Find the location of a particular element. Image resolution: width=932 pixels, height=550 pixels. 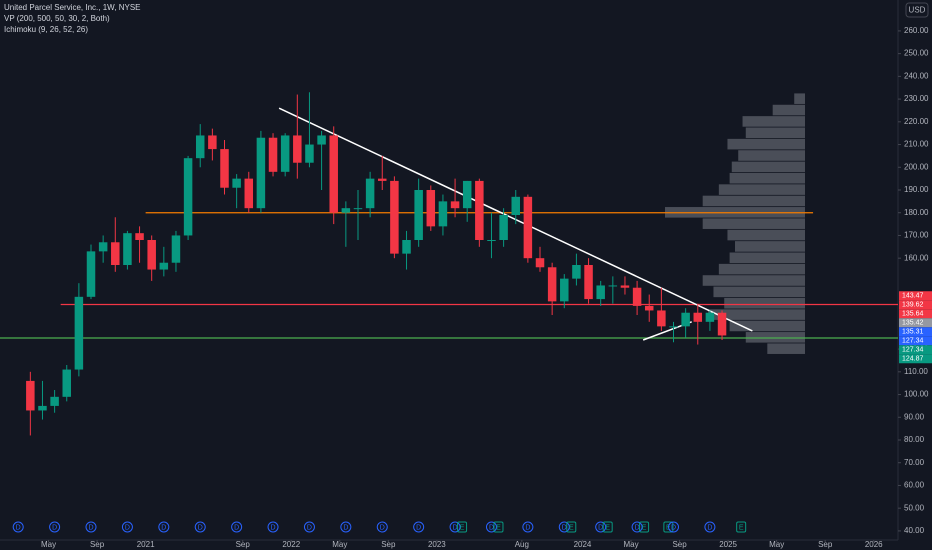

x-tick-label: 2022 is located at coordinates (291, 544).